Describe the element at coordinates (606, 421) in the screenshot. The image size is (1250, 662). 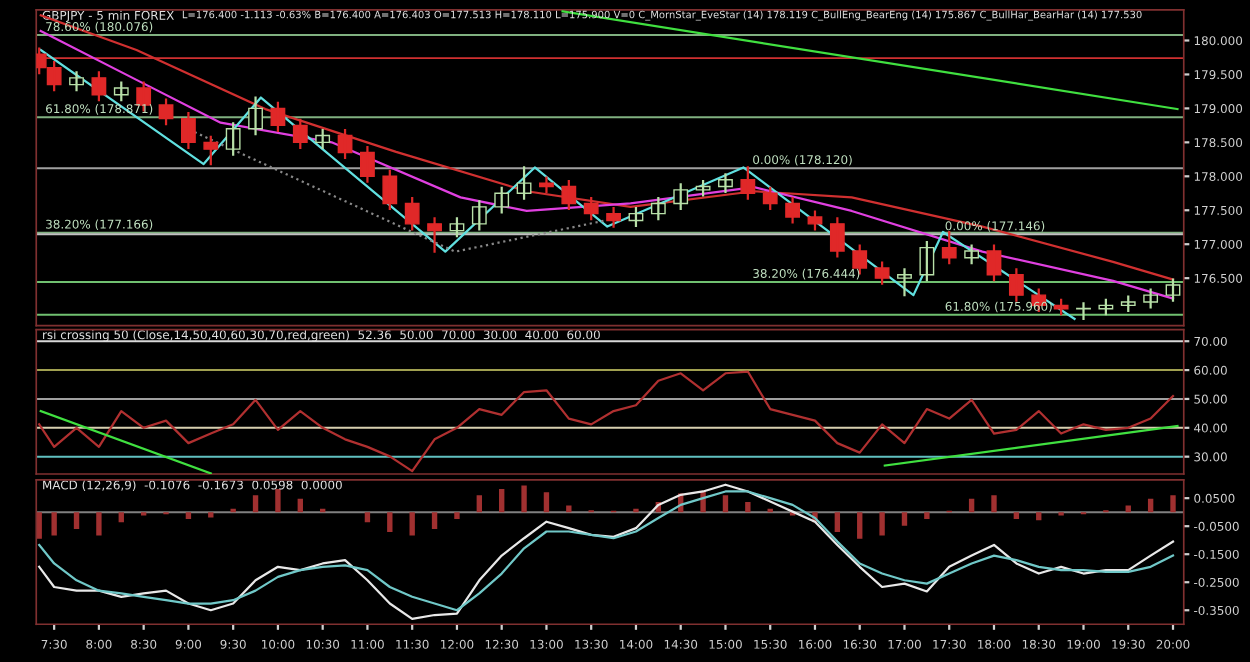
I see `line-series` at that location.